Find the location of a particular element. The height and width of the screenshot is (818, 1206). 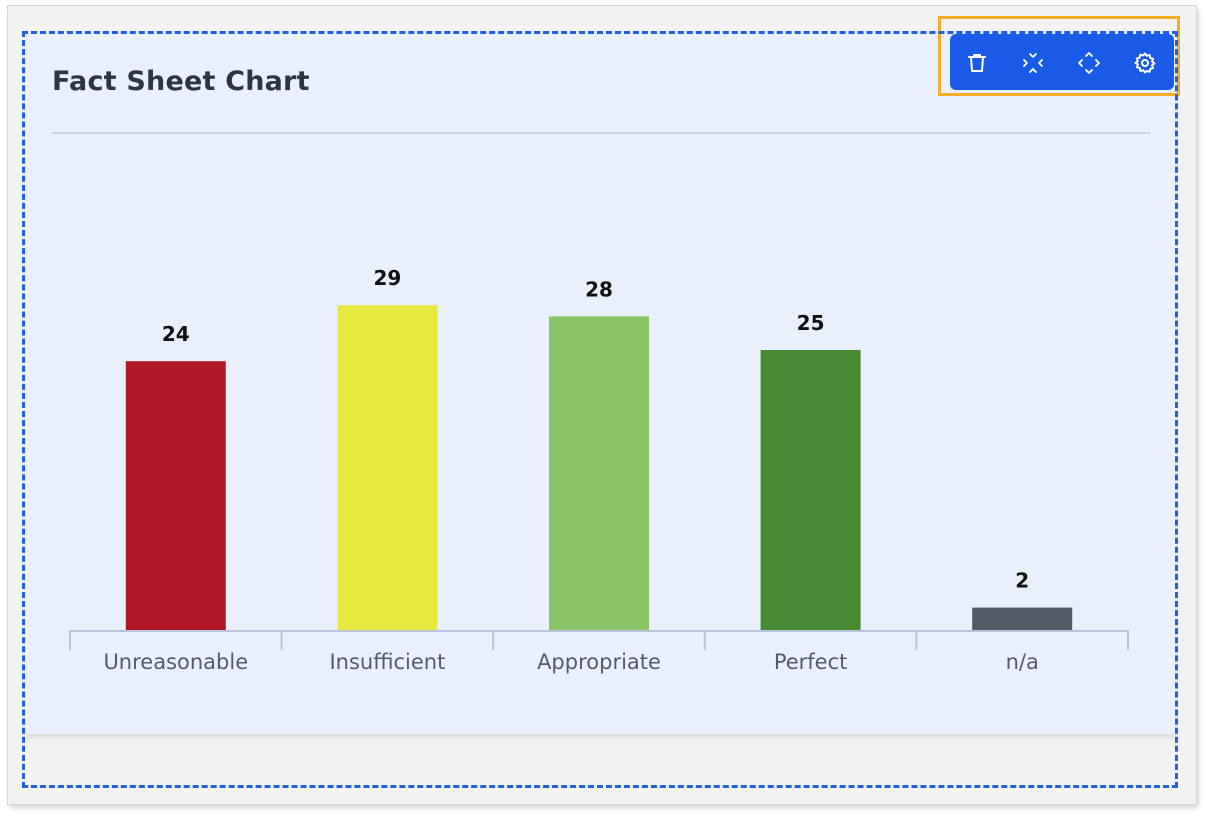

expand-button is located at coordinates (1089, 63).